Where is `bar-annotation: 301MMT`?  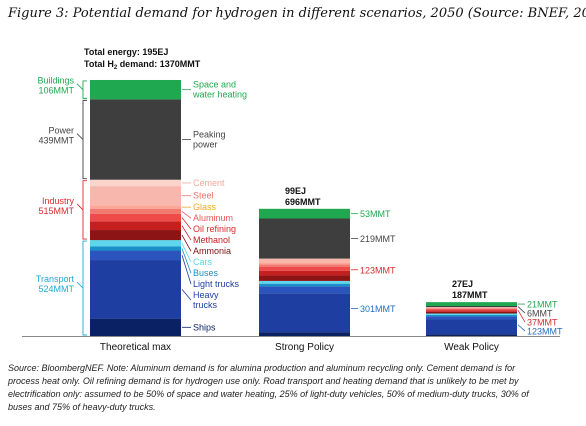 bar-annotation: 301MMT is located at coordinates (378, 309).